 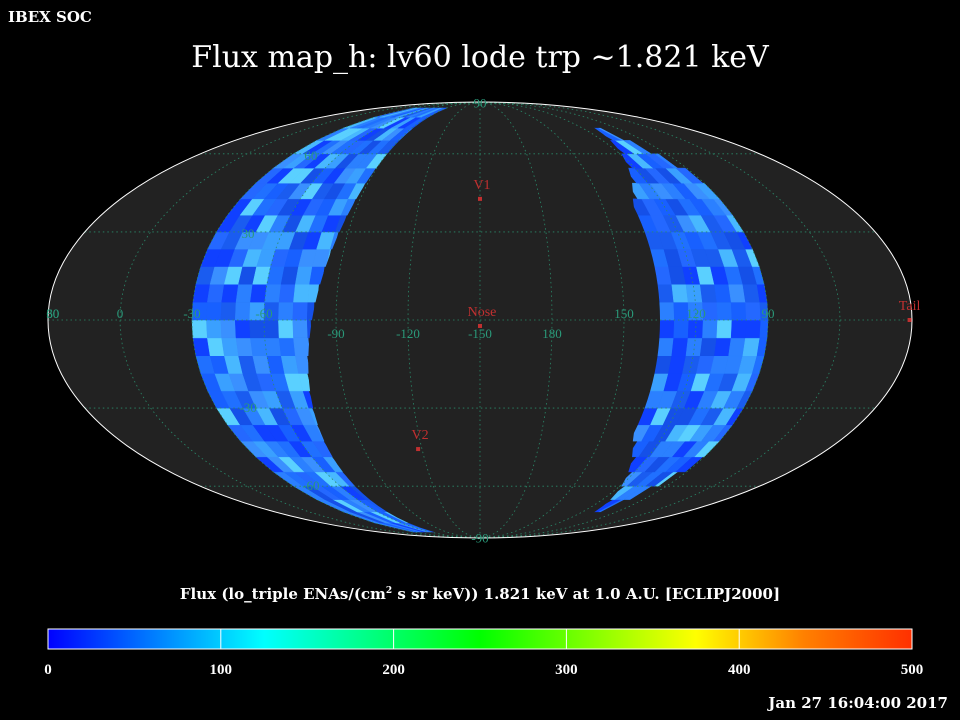 I want to click on longitude-label: -60, so click(x=263, y=313).